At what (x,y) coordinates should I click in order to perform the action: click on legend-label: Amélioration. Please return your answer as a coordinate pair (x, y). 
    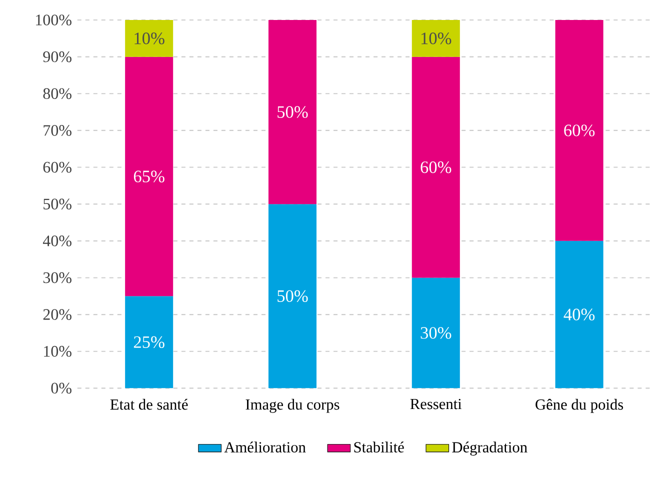
    Looking at the image, I should click on (265, 447).